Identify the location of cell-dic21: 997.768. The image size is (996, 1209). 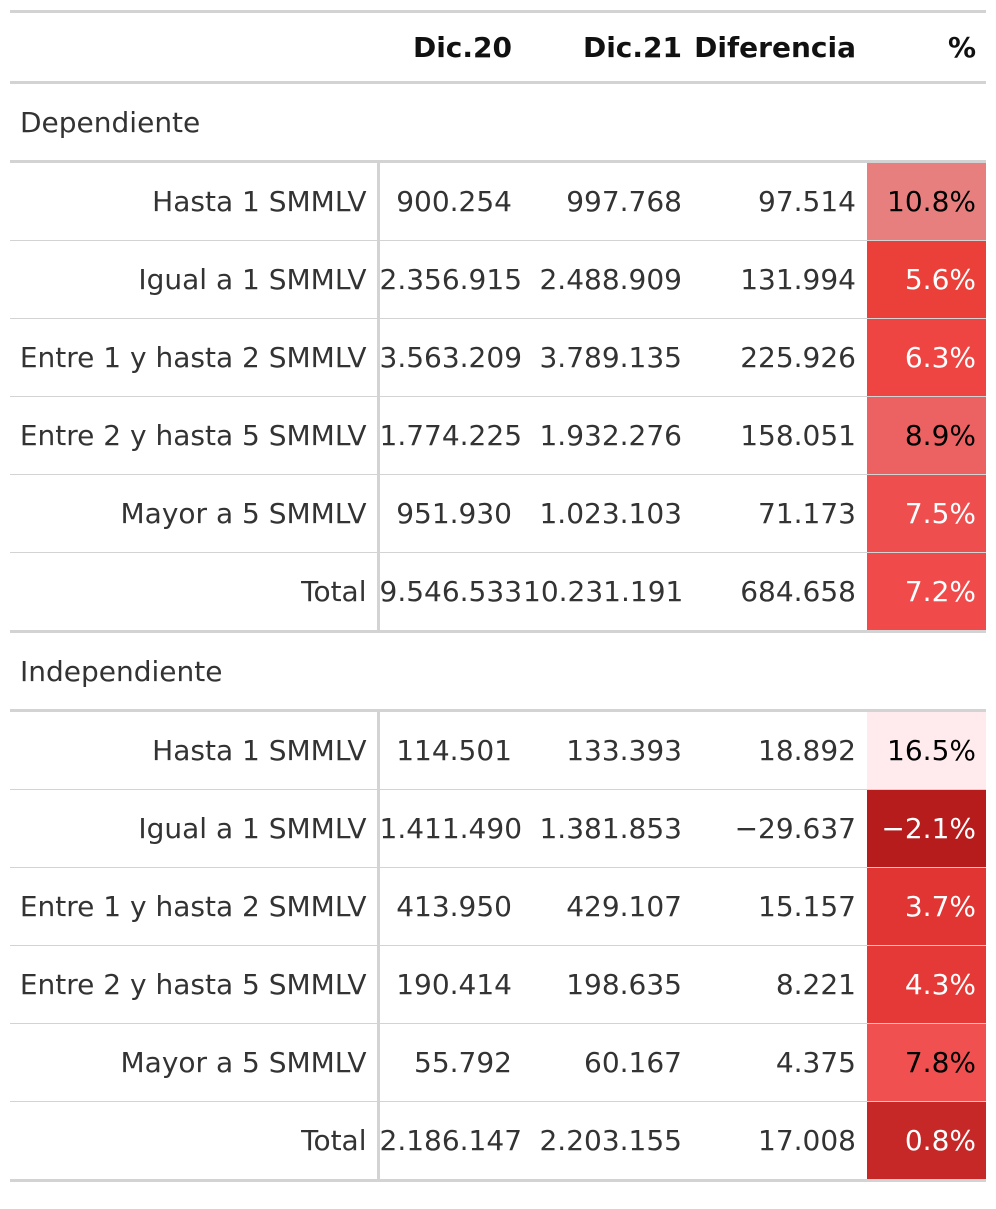
(608, 201).